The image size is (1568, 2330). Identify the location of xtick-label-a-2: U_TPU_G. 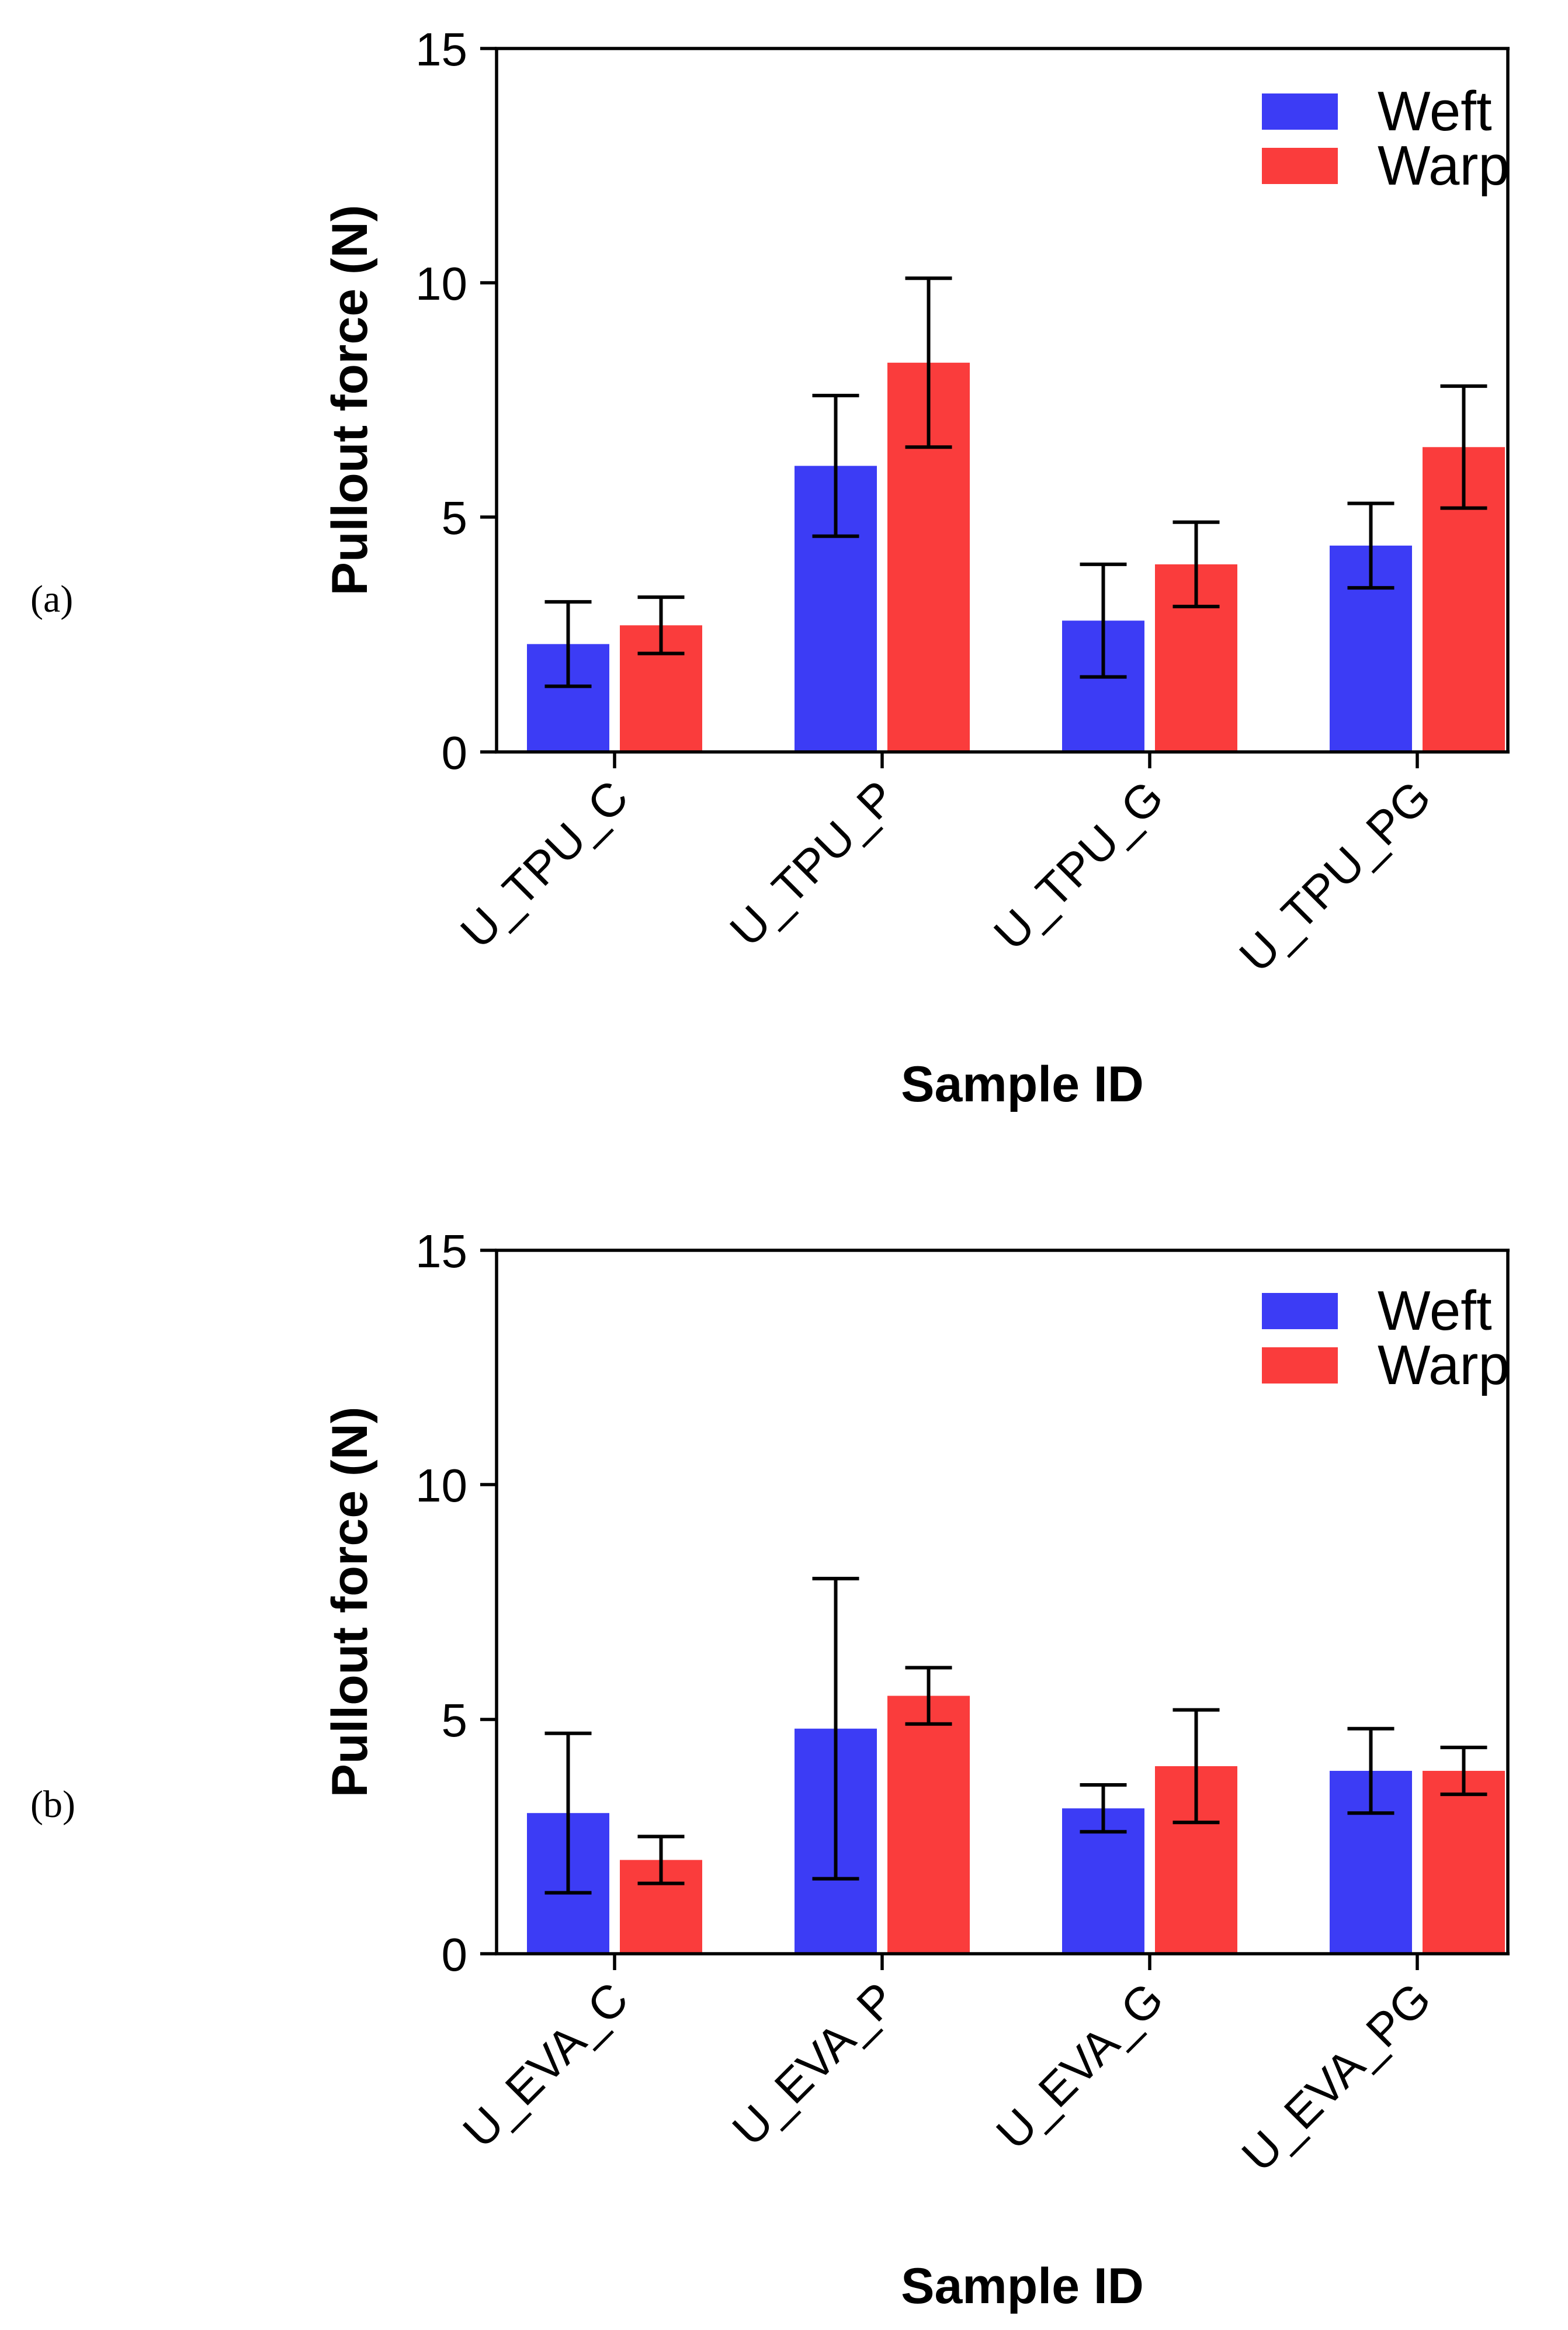
(1078, 865).